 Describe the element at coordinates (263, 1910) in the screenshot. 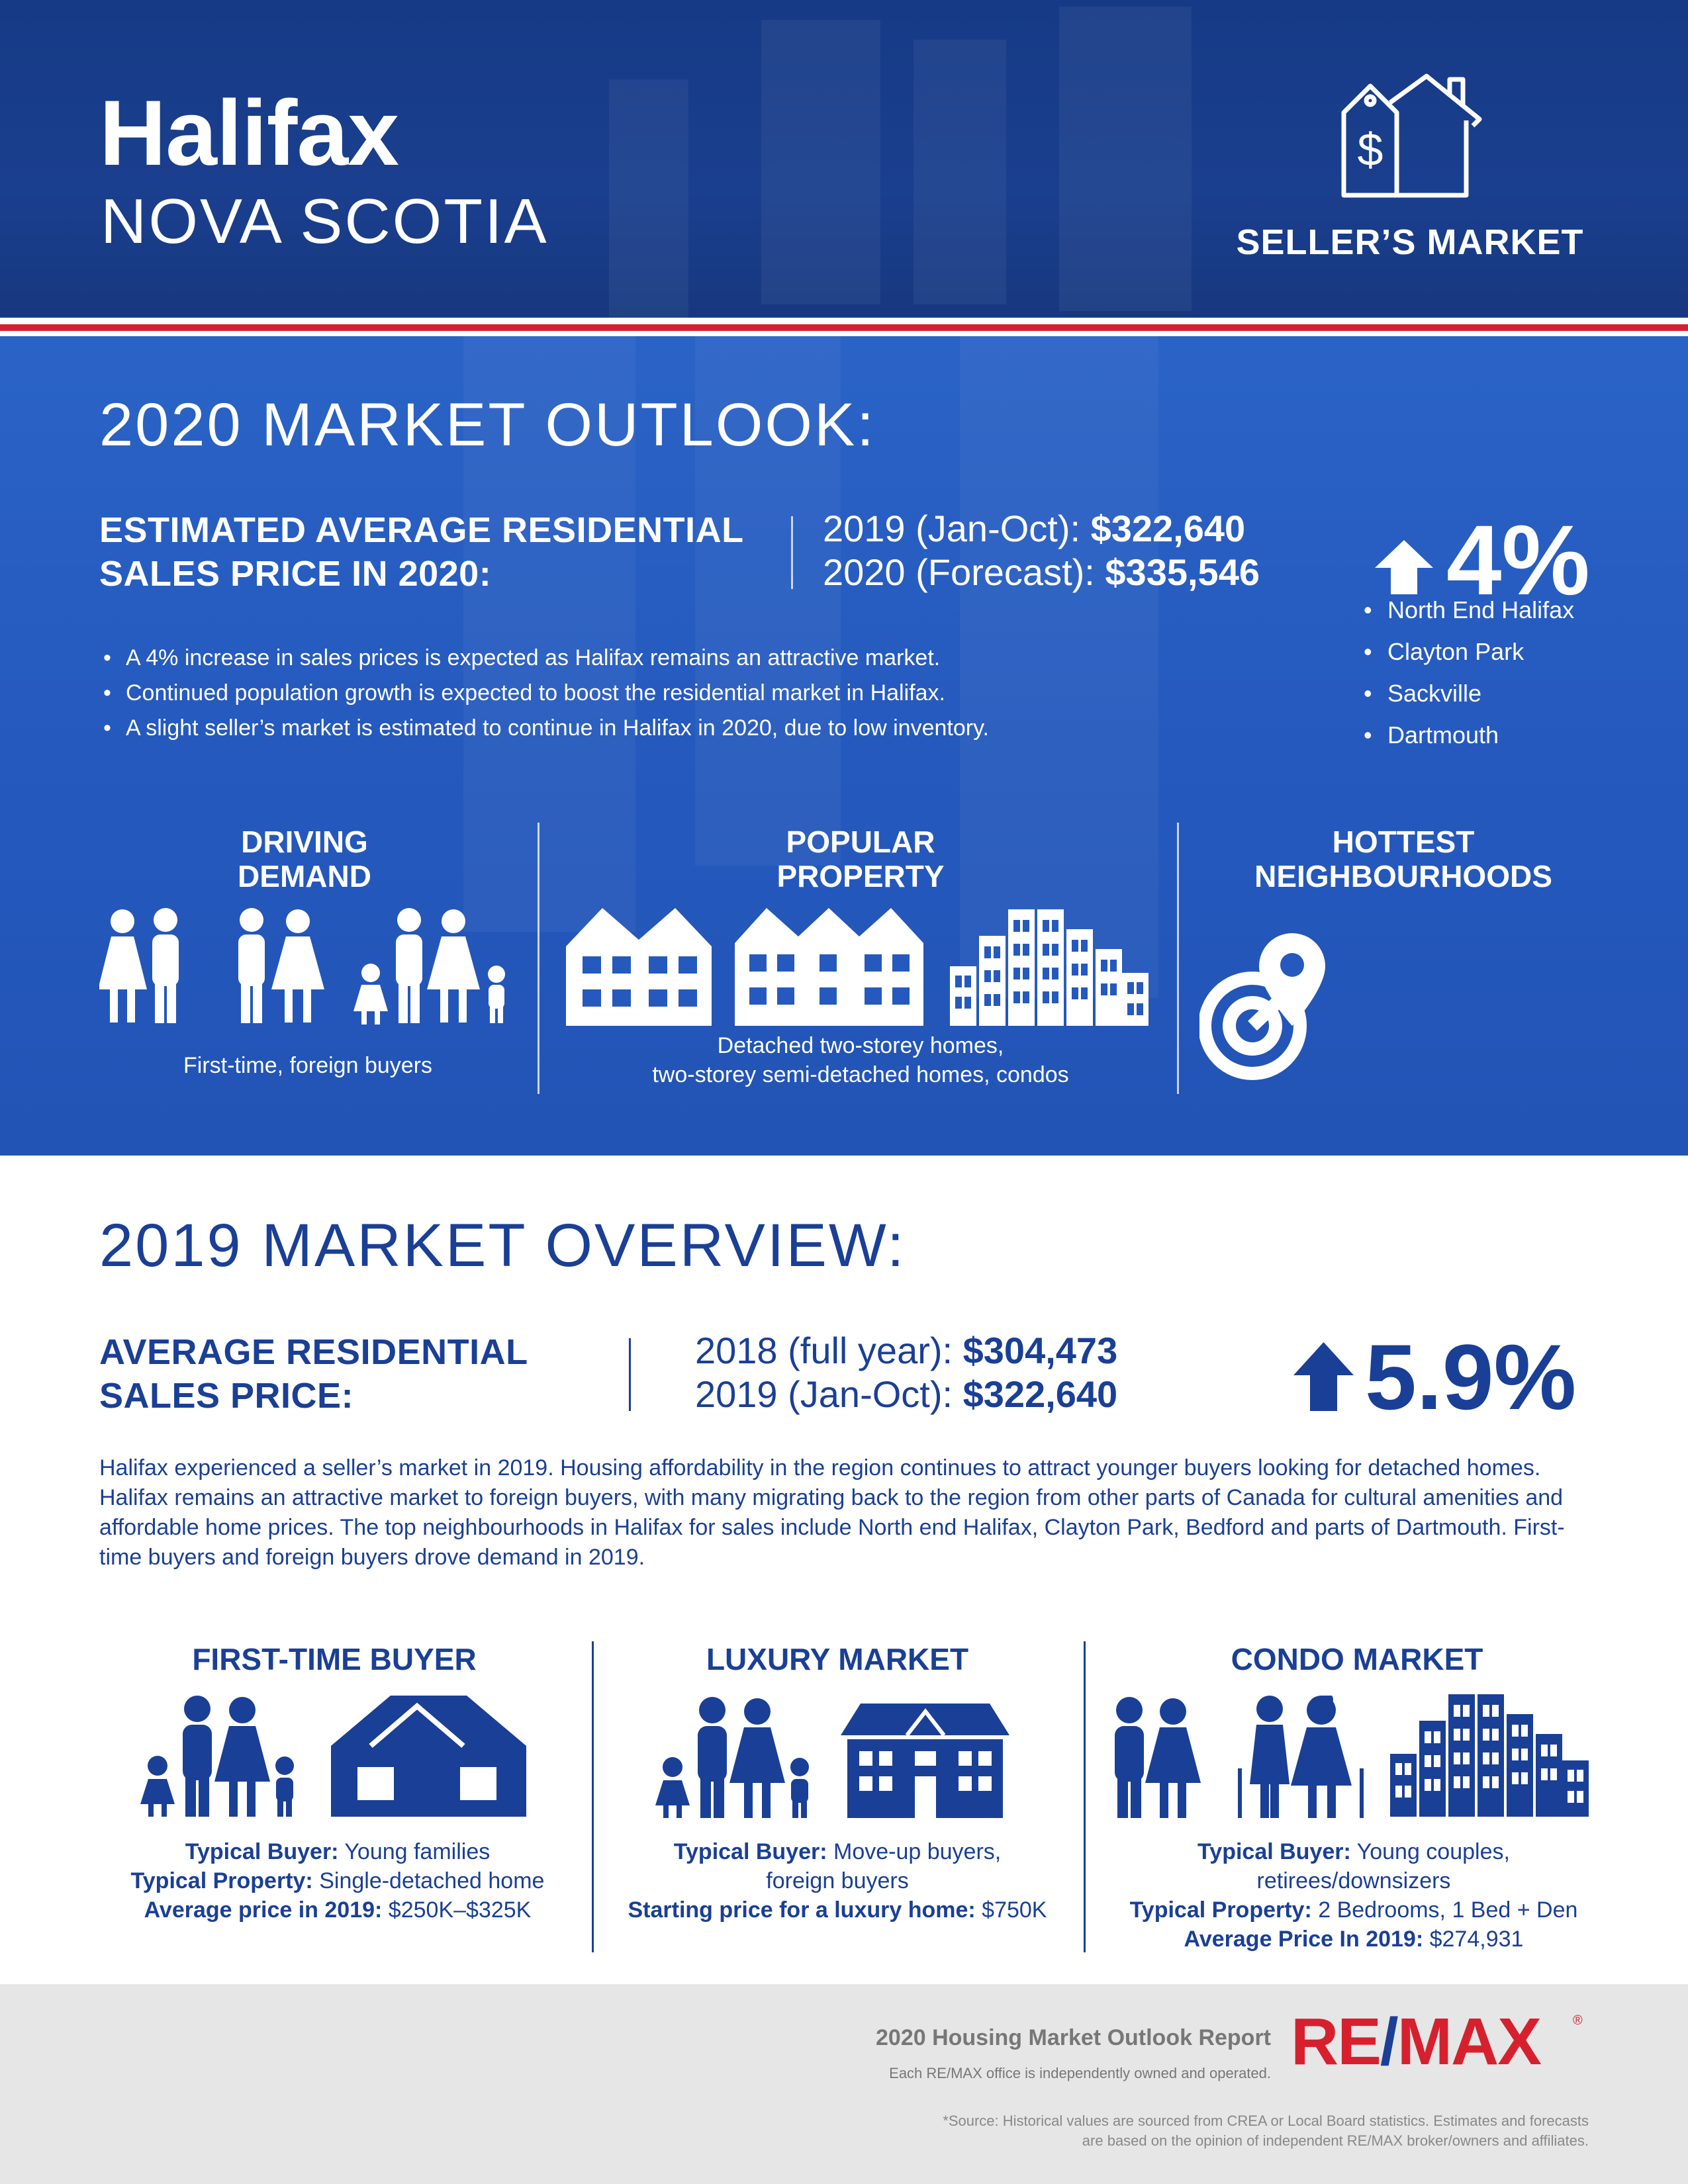

I see `info-label: Average price in 2019:` at that location.